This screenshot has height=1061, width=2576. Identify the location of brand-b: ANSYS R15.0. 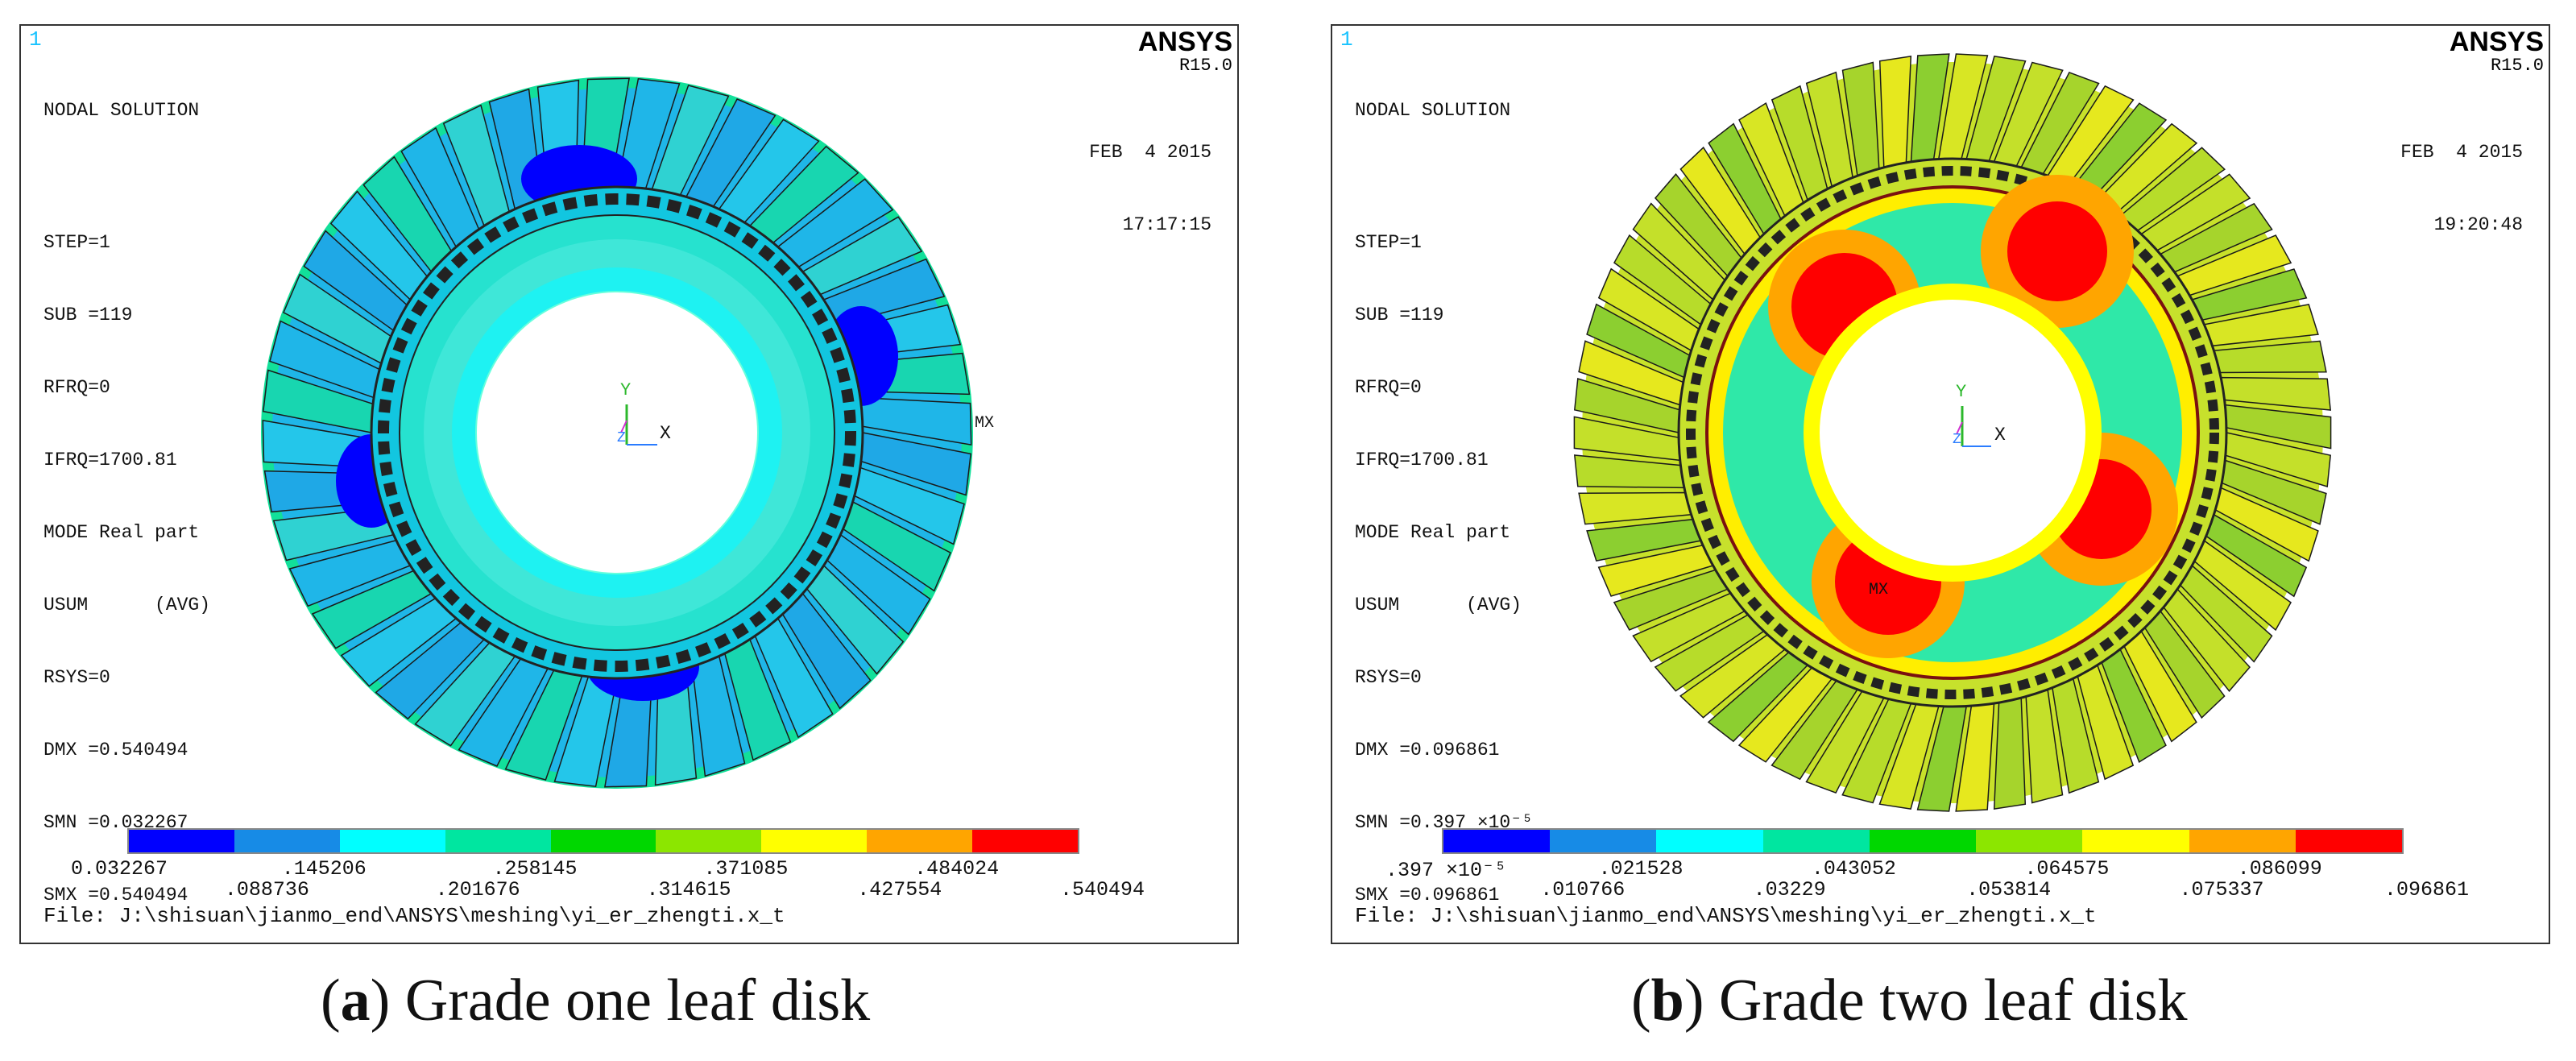
(2496, 50).